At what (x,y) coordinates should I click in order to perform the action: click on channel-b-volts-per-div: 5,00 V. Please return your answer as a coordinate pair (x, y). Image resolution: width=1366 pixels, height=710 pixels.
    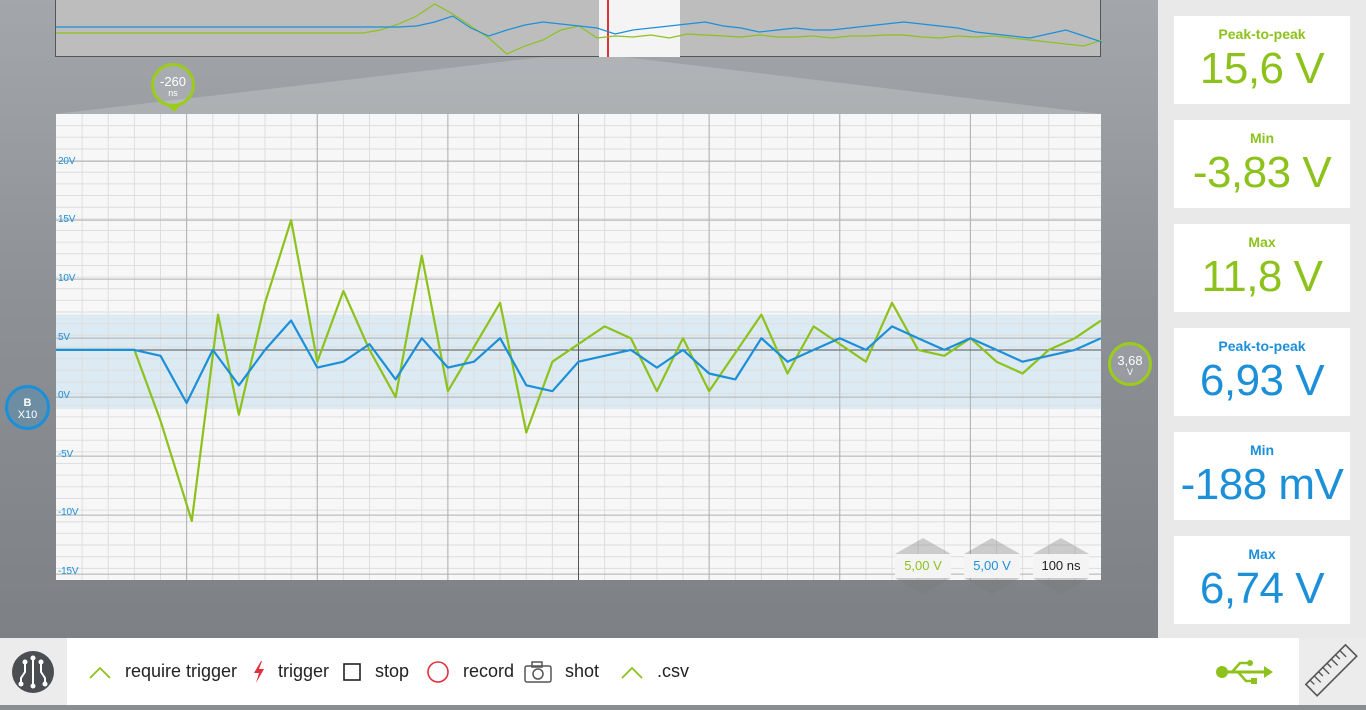
    Looking at the image, I should click on (992, 566).